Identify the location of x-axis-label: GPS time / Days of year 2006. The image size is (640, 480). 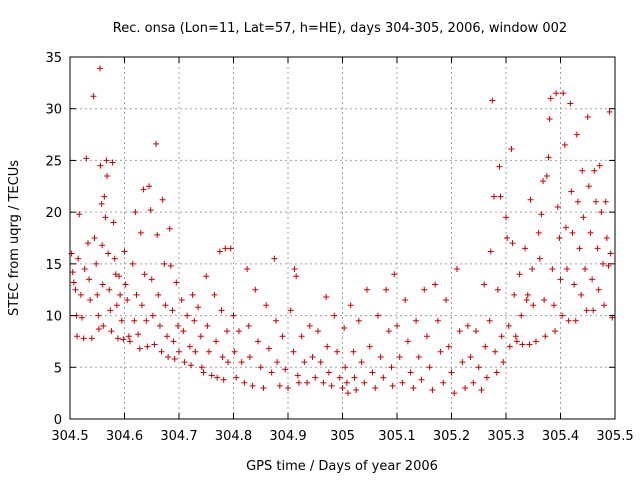
(342, 466).